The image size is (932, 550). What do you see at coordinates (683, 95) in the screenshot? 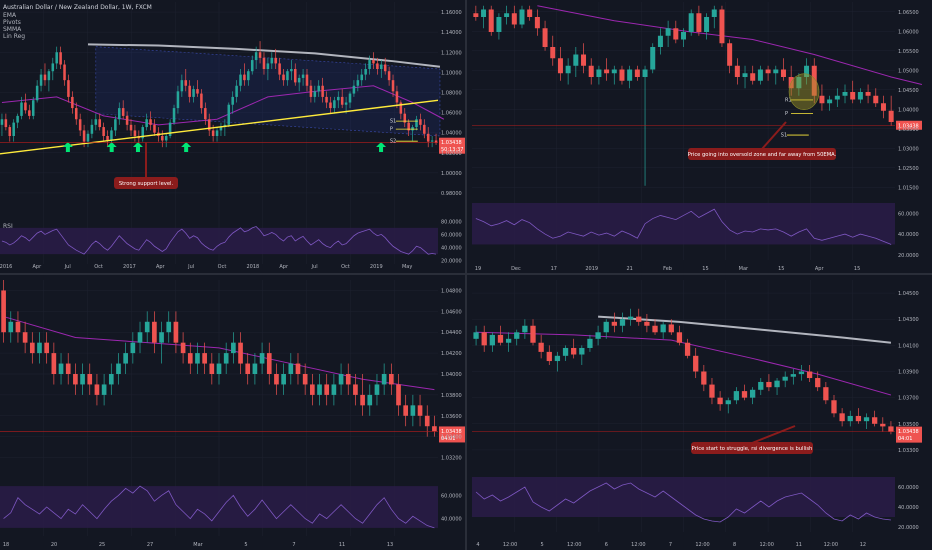
I see `candles` at bounding box center [683, 95].